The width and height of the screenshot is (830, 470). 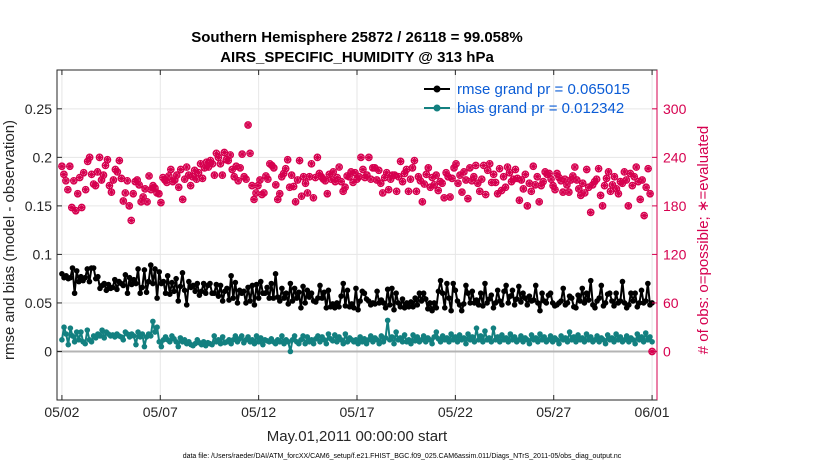 What do you see at coordinates (437, 89) in the screenshot?
I see `legend-rmse-marker` at bounding box center [437, 89].